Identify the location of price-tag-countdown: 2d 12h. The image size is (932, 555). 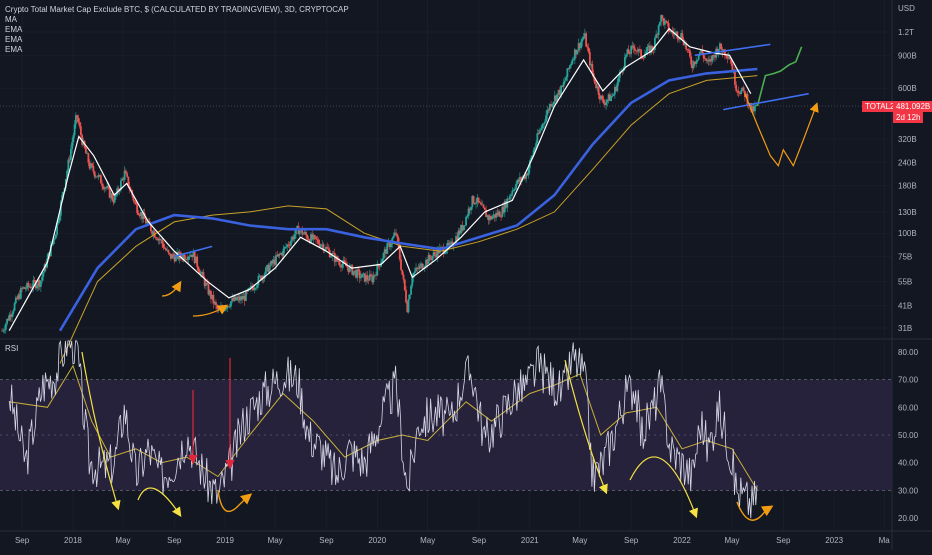
(908, 117).